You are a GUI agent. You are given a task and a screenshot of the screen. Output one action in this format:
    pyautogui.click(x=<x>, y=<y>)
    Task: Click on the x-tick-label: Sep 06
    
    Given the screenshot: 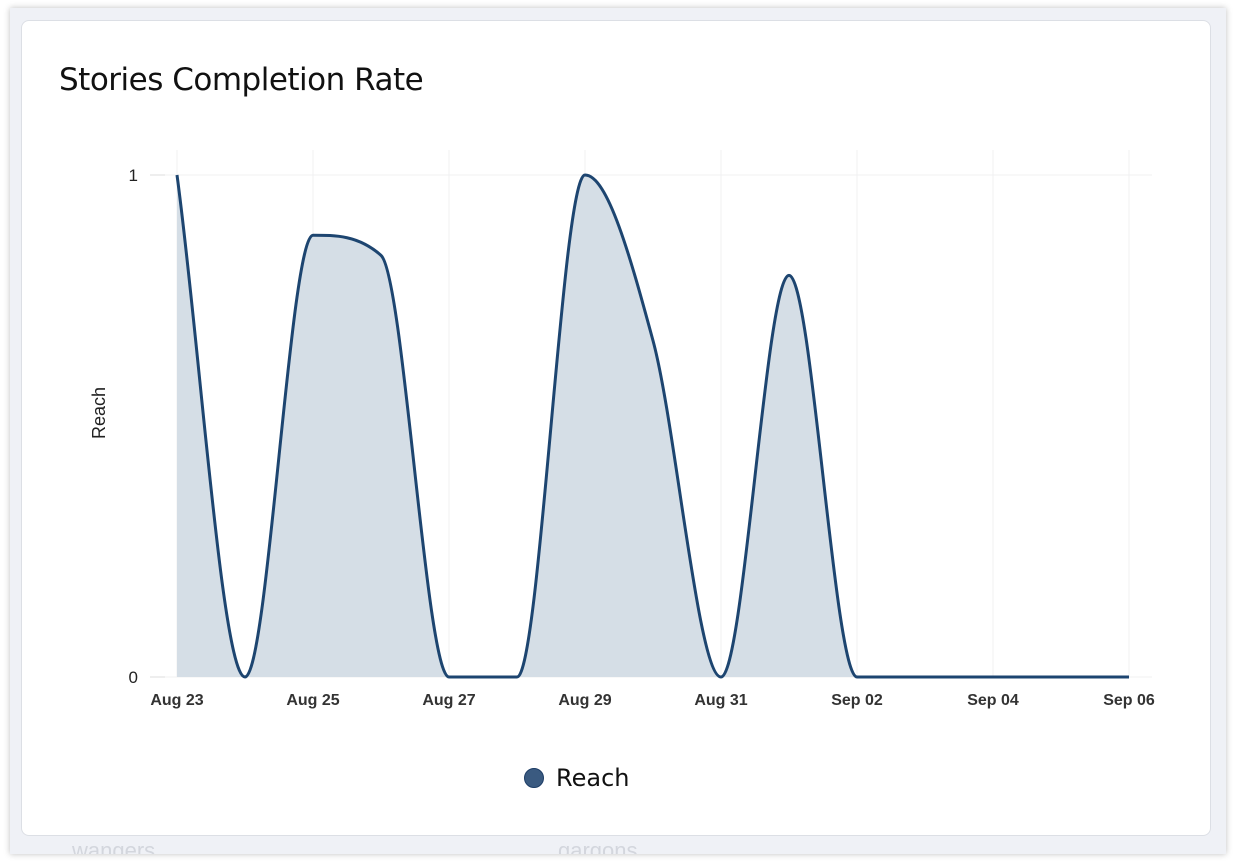 What is the action you would take?
    pyautogui.click(x=1129, y=700)
    